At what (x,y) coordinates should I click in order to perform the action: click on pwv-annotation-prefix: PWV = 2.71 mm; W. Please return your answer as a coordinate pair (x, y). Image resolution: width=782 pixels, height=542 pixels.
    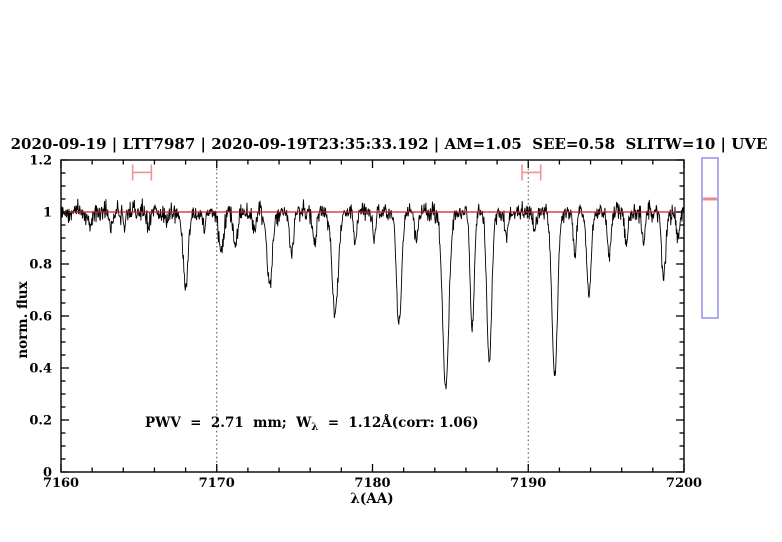
    Looking at the image, I should click on (228, 423).